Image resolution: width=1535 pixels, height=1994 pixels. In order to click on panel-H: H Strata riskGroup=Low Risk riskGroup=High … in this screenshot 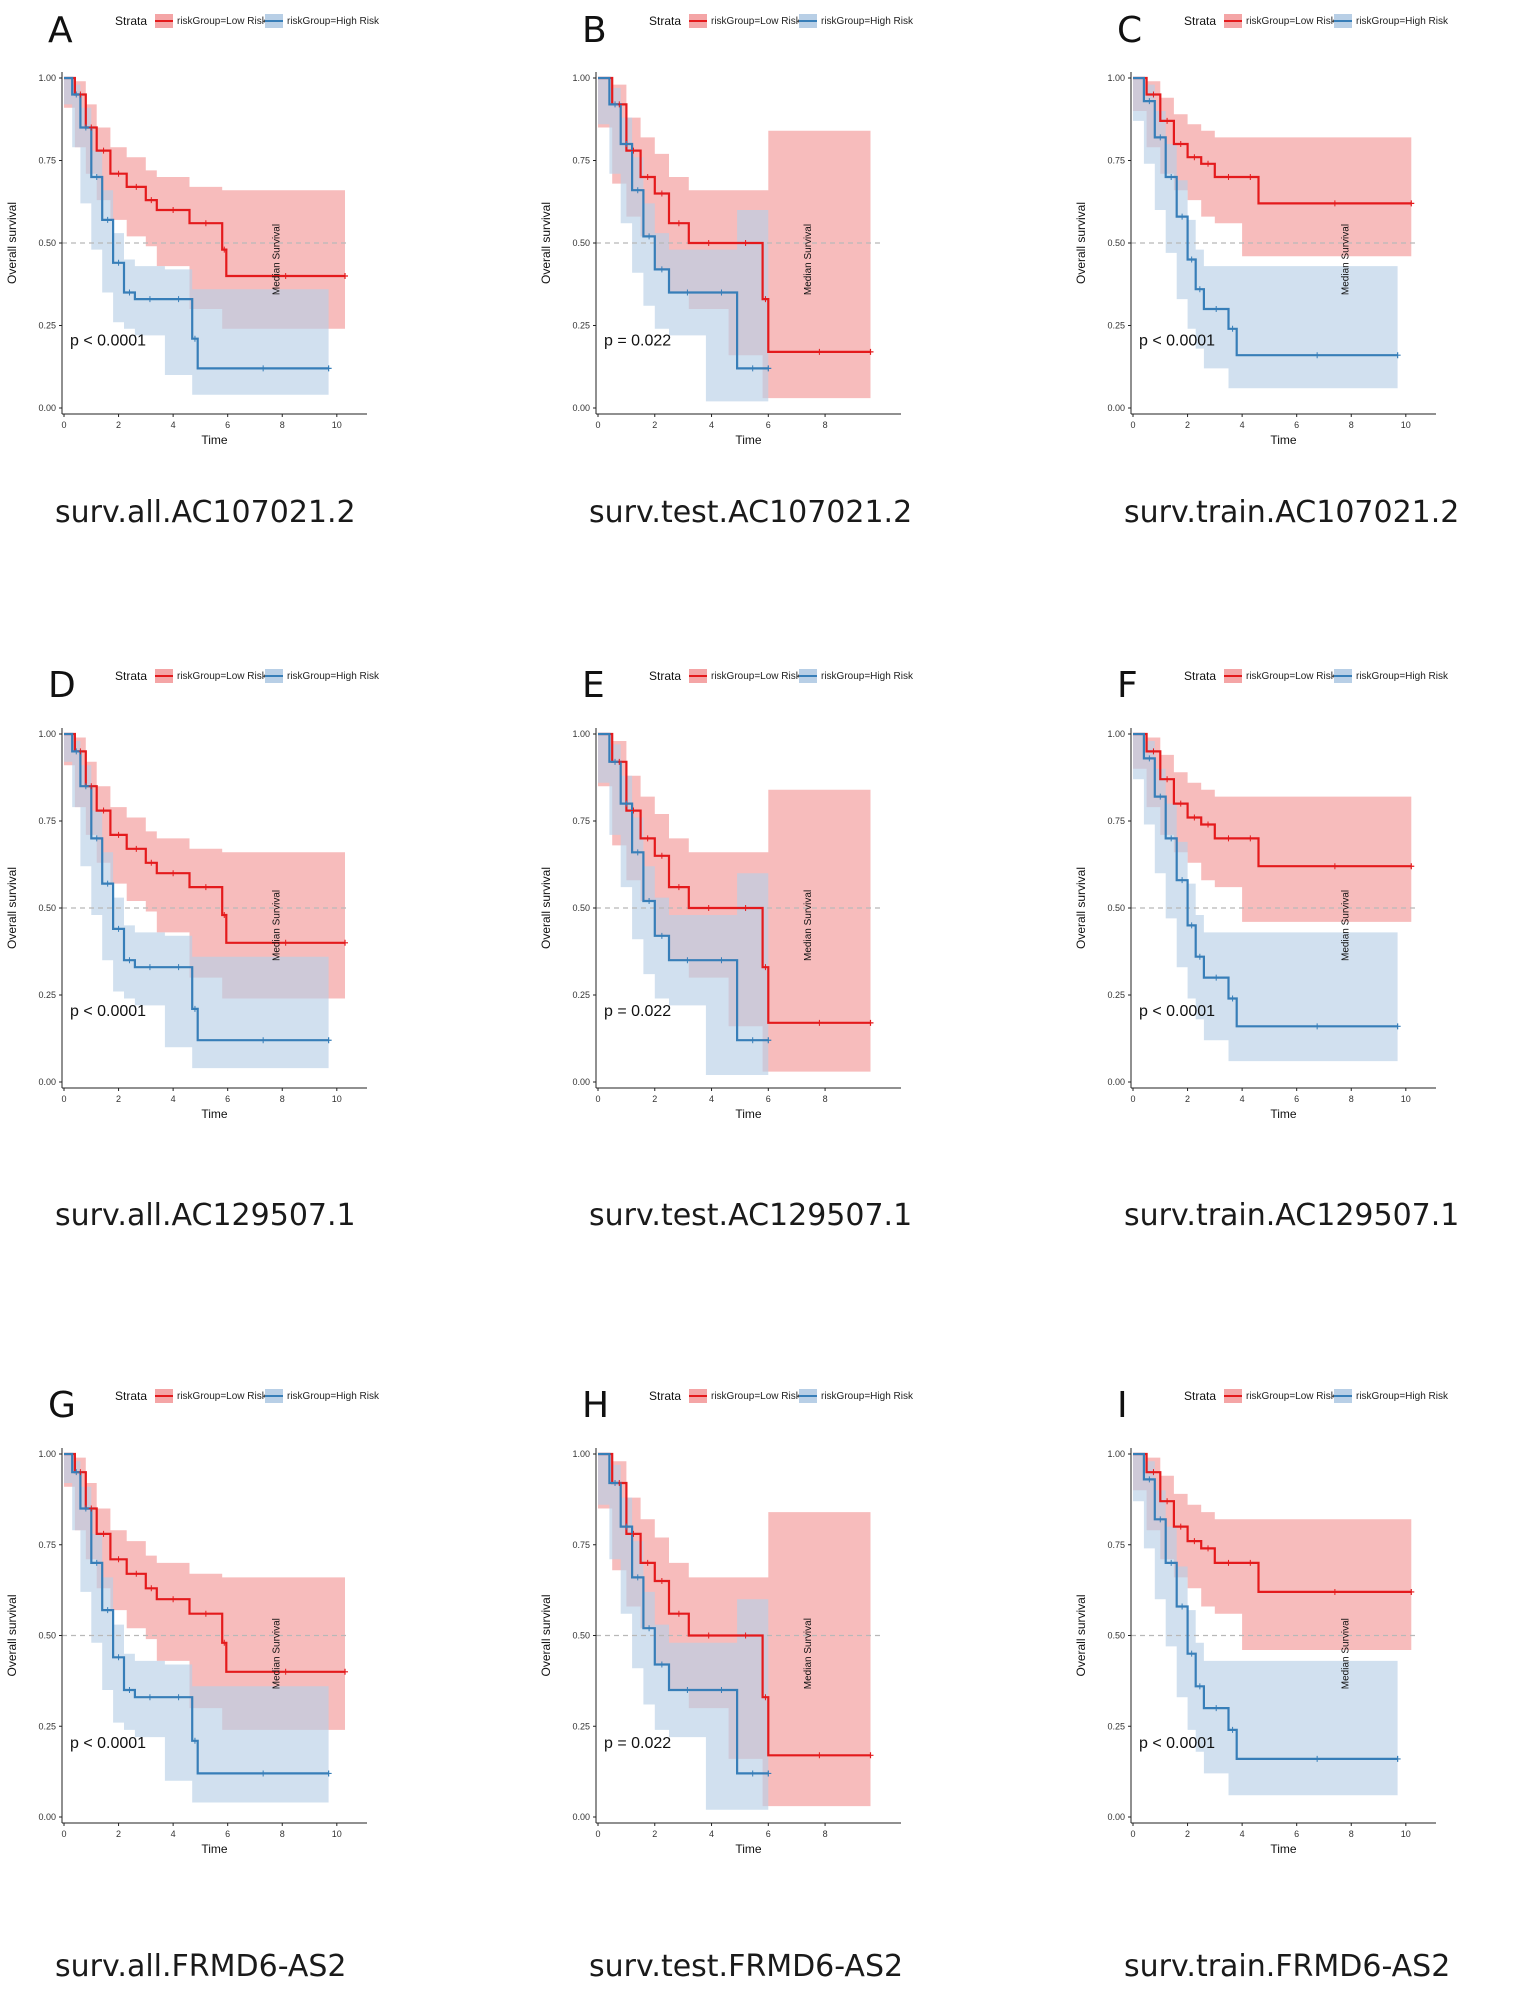, I will do `click(726, 1684)`.